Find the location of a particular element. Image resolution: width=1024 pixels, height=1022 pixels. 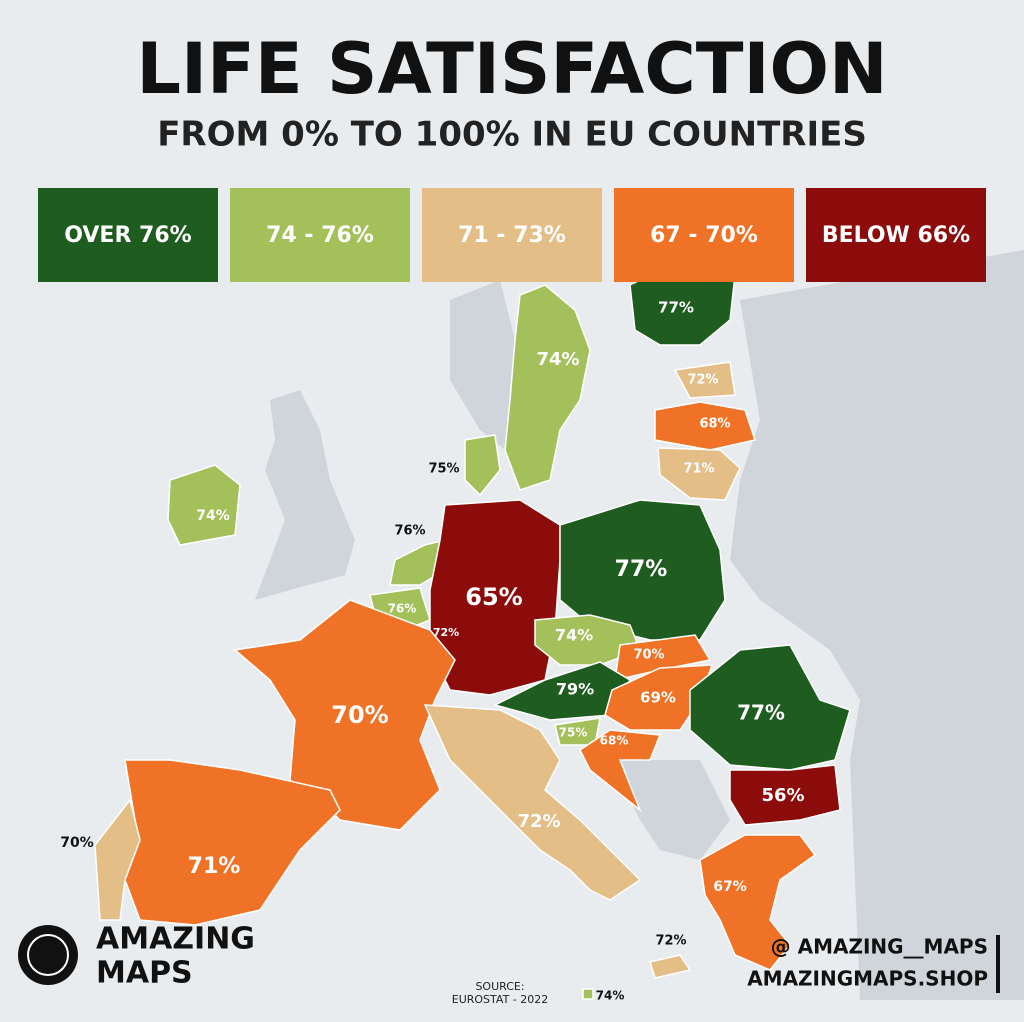

legend-label: OVER 76% is located at coordinates (127, 235).